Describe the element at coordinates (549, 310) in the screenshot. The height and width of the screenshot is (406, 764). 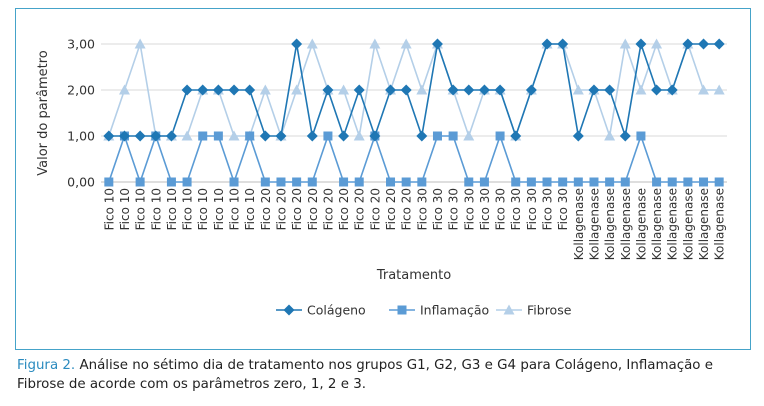
I see `legend-label: Fibrose` at that location.